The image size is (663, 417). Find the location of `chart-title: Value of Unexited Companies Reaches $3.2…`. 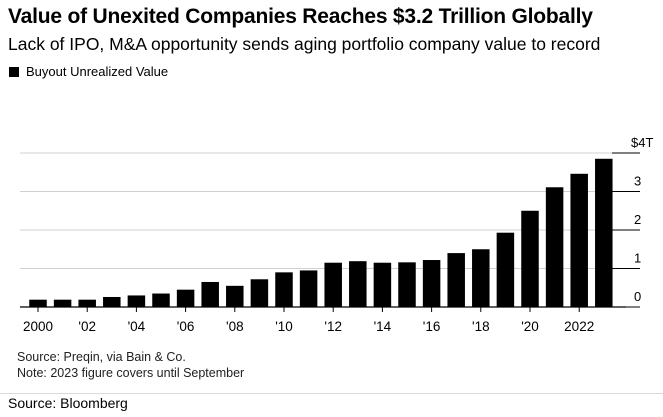

chart-title: Value of Unexited Companies Reaches $3.2… is located at coordinates (300, 16).